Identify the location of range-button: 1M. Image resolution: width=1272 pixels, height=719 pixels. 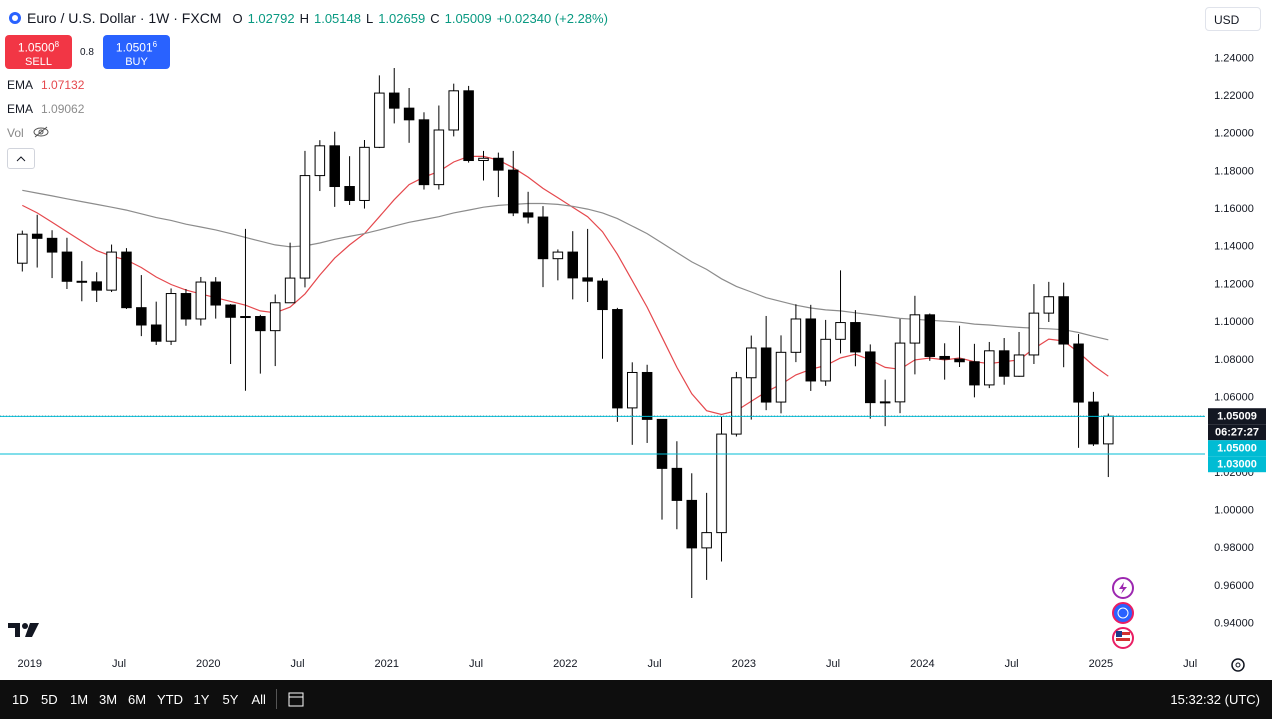
(79, 699).